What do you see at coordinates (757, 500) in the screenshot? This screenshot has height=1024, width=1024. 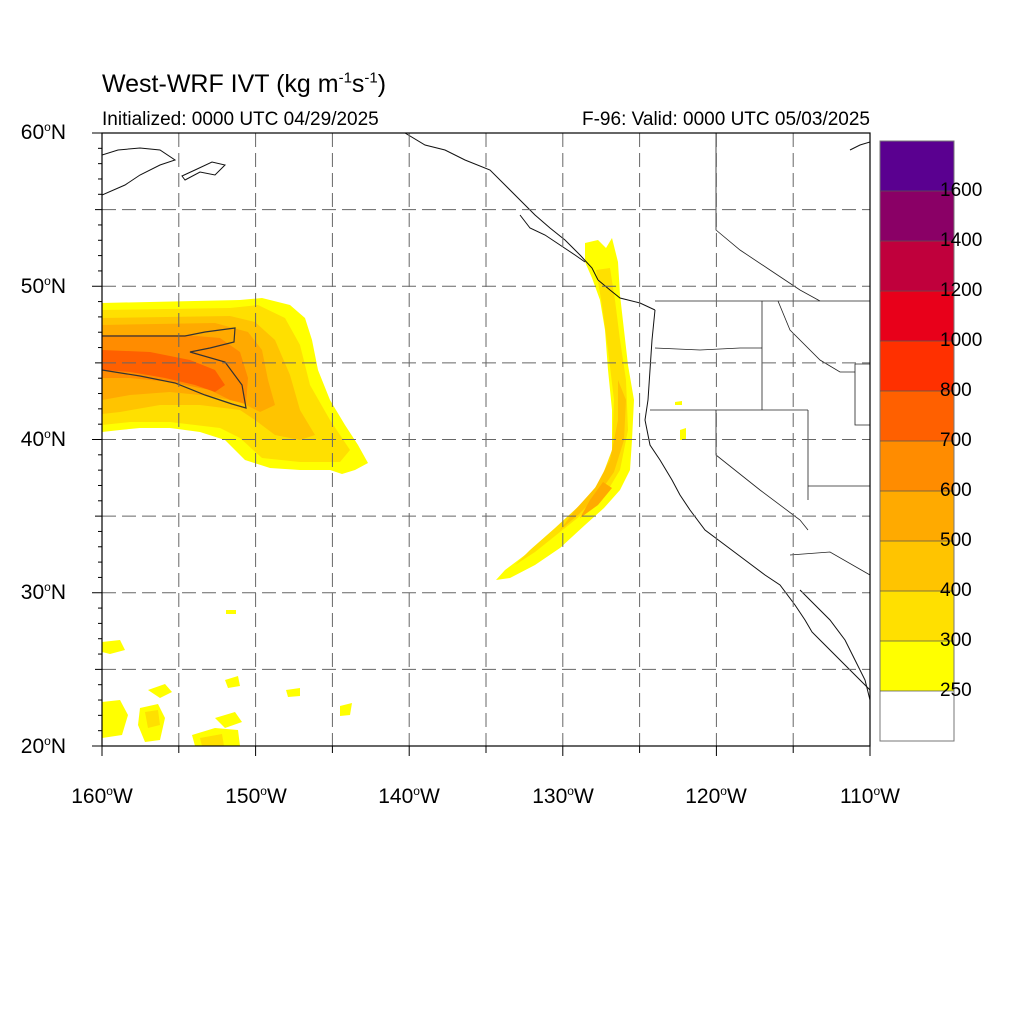 I see `coastline-us-west` at bounding box center [757, 500].